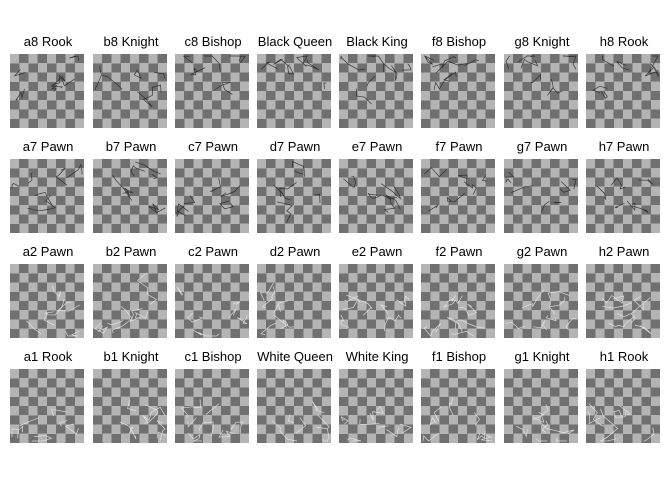 The image size is (672, 480). I want to click on piece-cell: b1 Knight, so click(131, 396).